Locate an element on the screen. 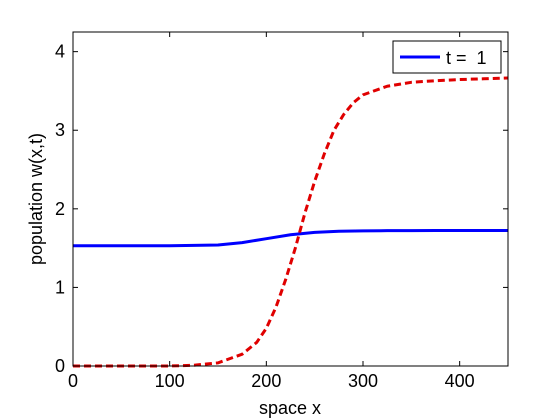 The image size is (560, 420). x-tick-label: 100 is located at coordinates (170, 381).